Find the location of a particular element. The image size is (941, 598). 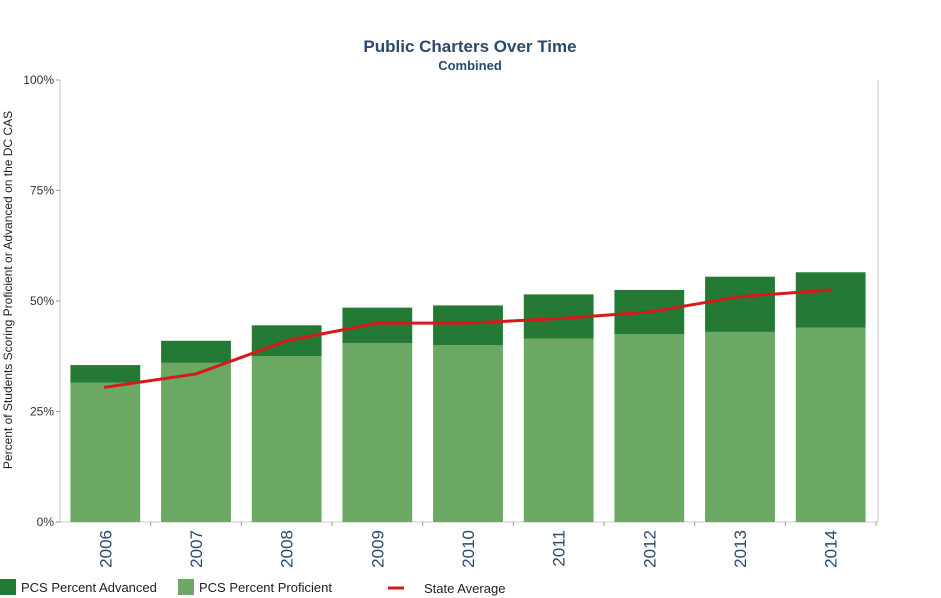

state-average-line is located at coordinates (468, 338).